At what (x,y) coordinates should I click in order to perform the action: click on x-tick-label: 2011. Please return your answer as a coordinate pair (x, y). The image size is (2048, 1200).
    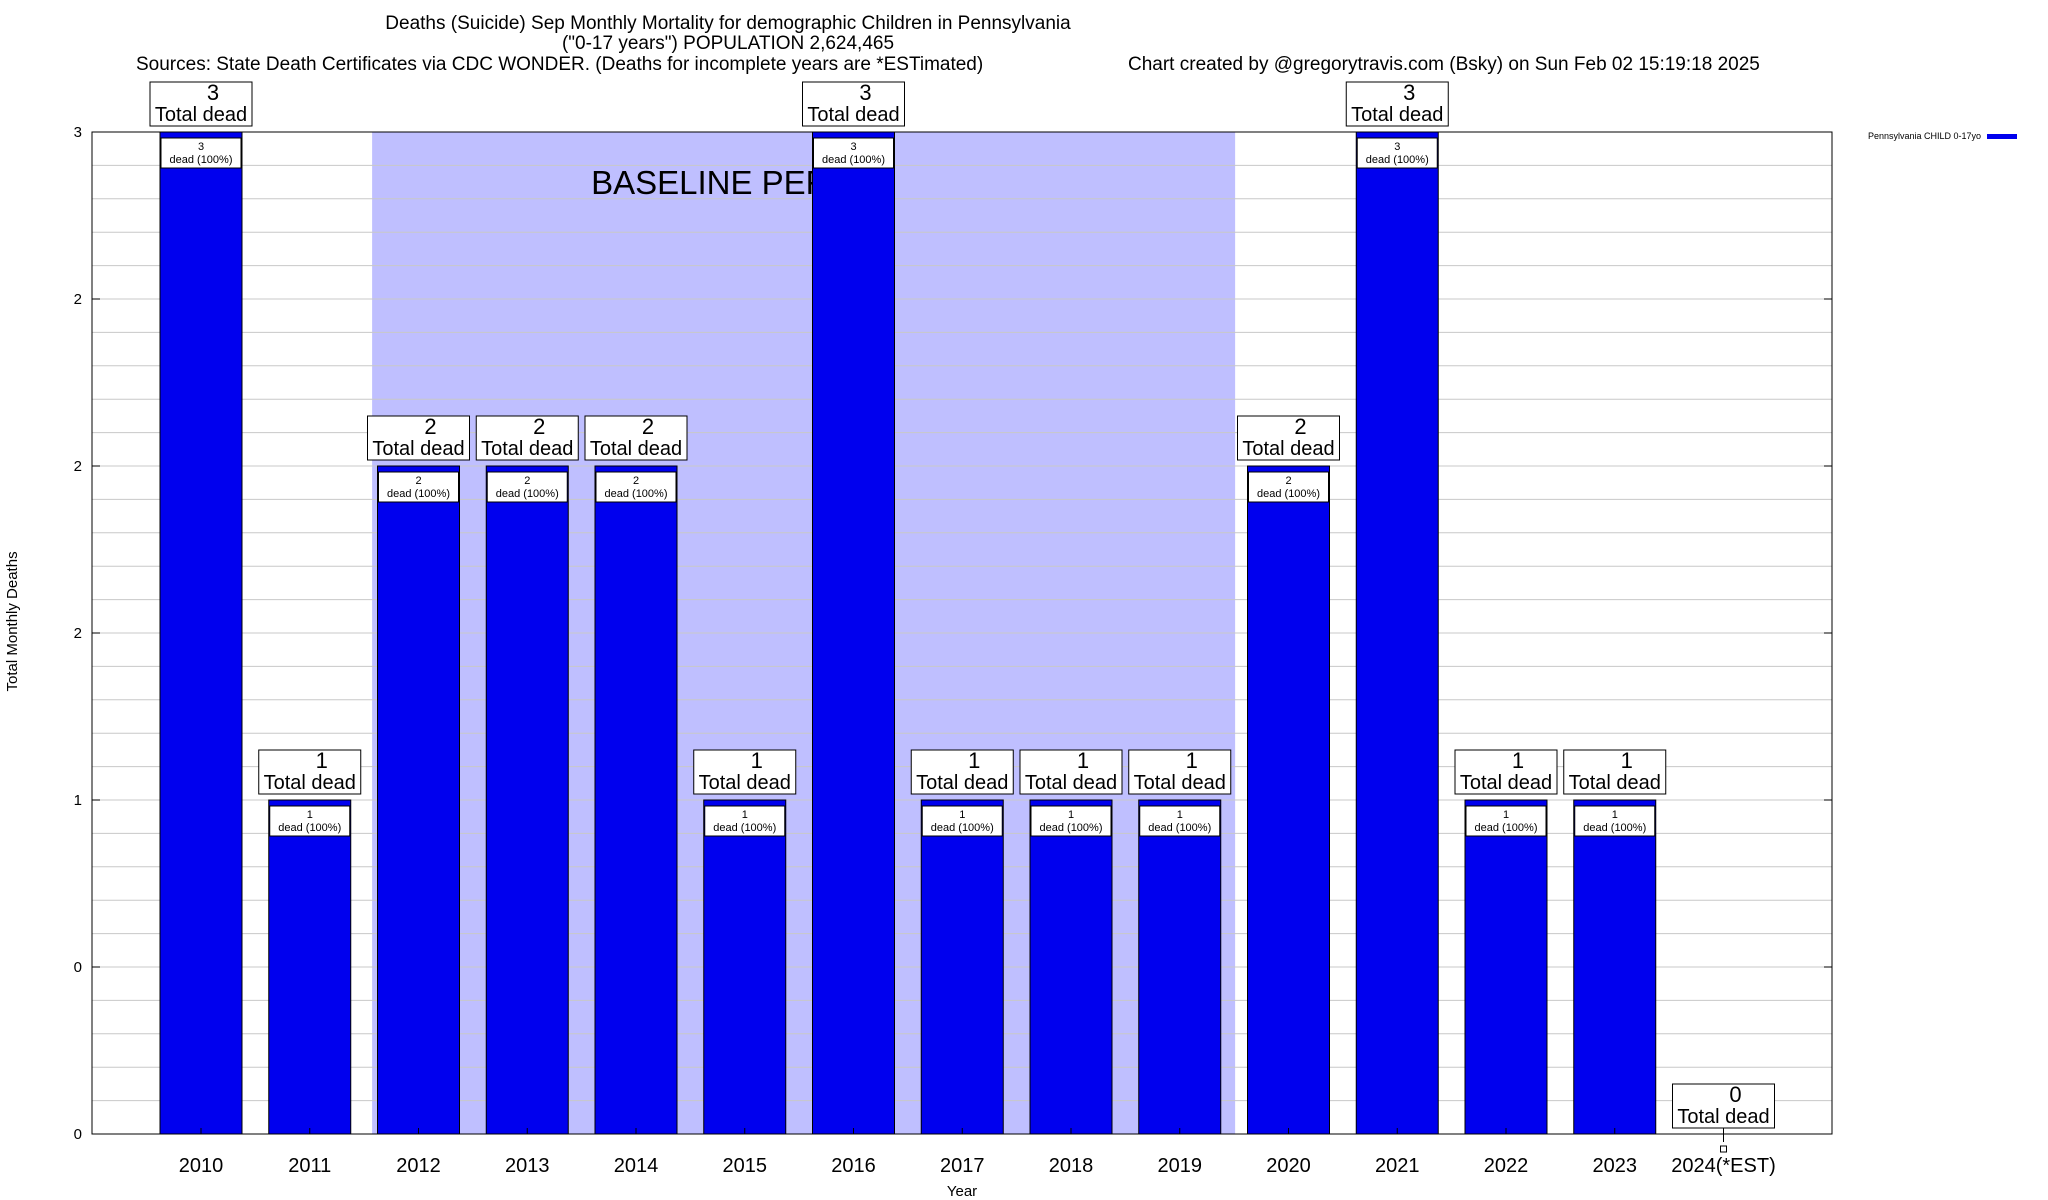
    Looking at the image, I should click on (309, 1166).